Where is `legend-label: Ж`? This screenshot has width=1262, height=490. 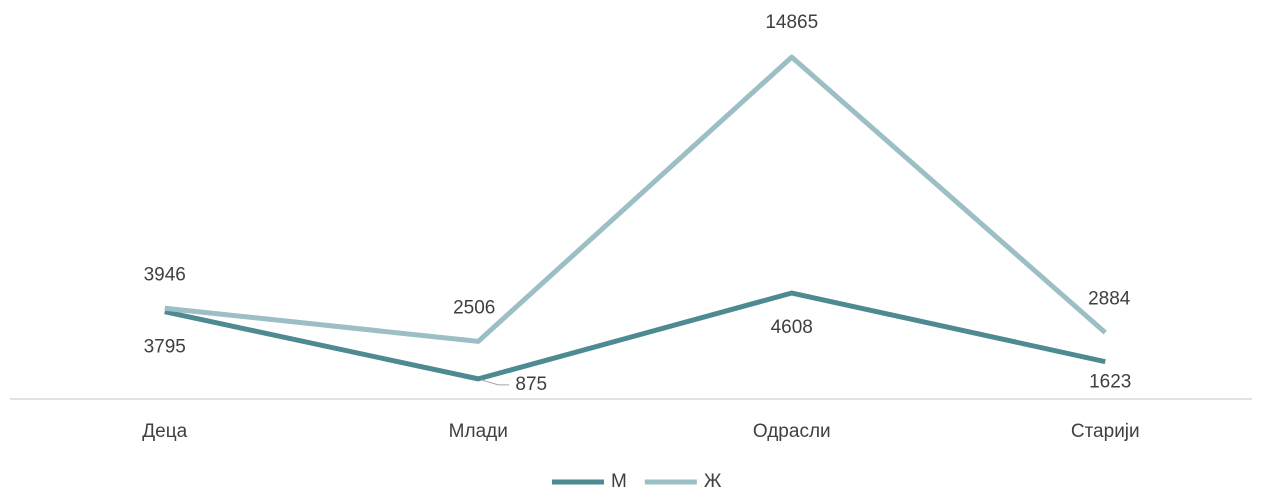 legend-label: Ж is located at coordinates (713, 480).